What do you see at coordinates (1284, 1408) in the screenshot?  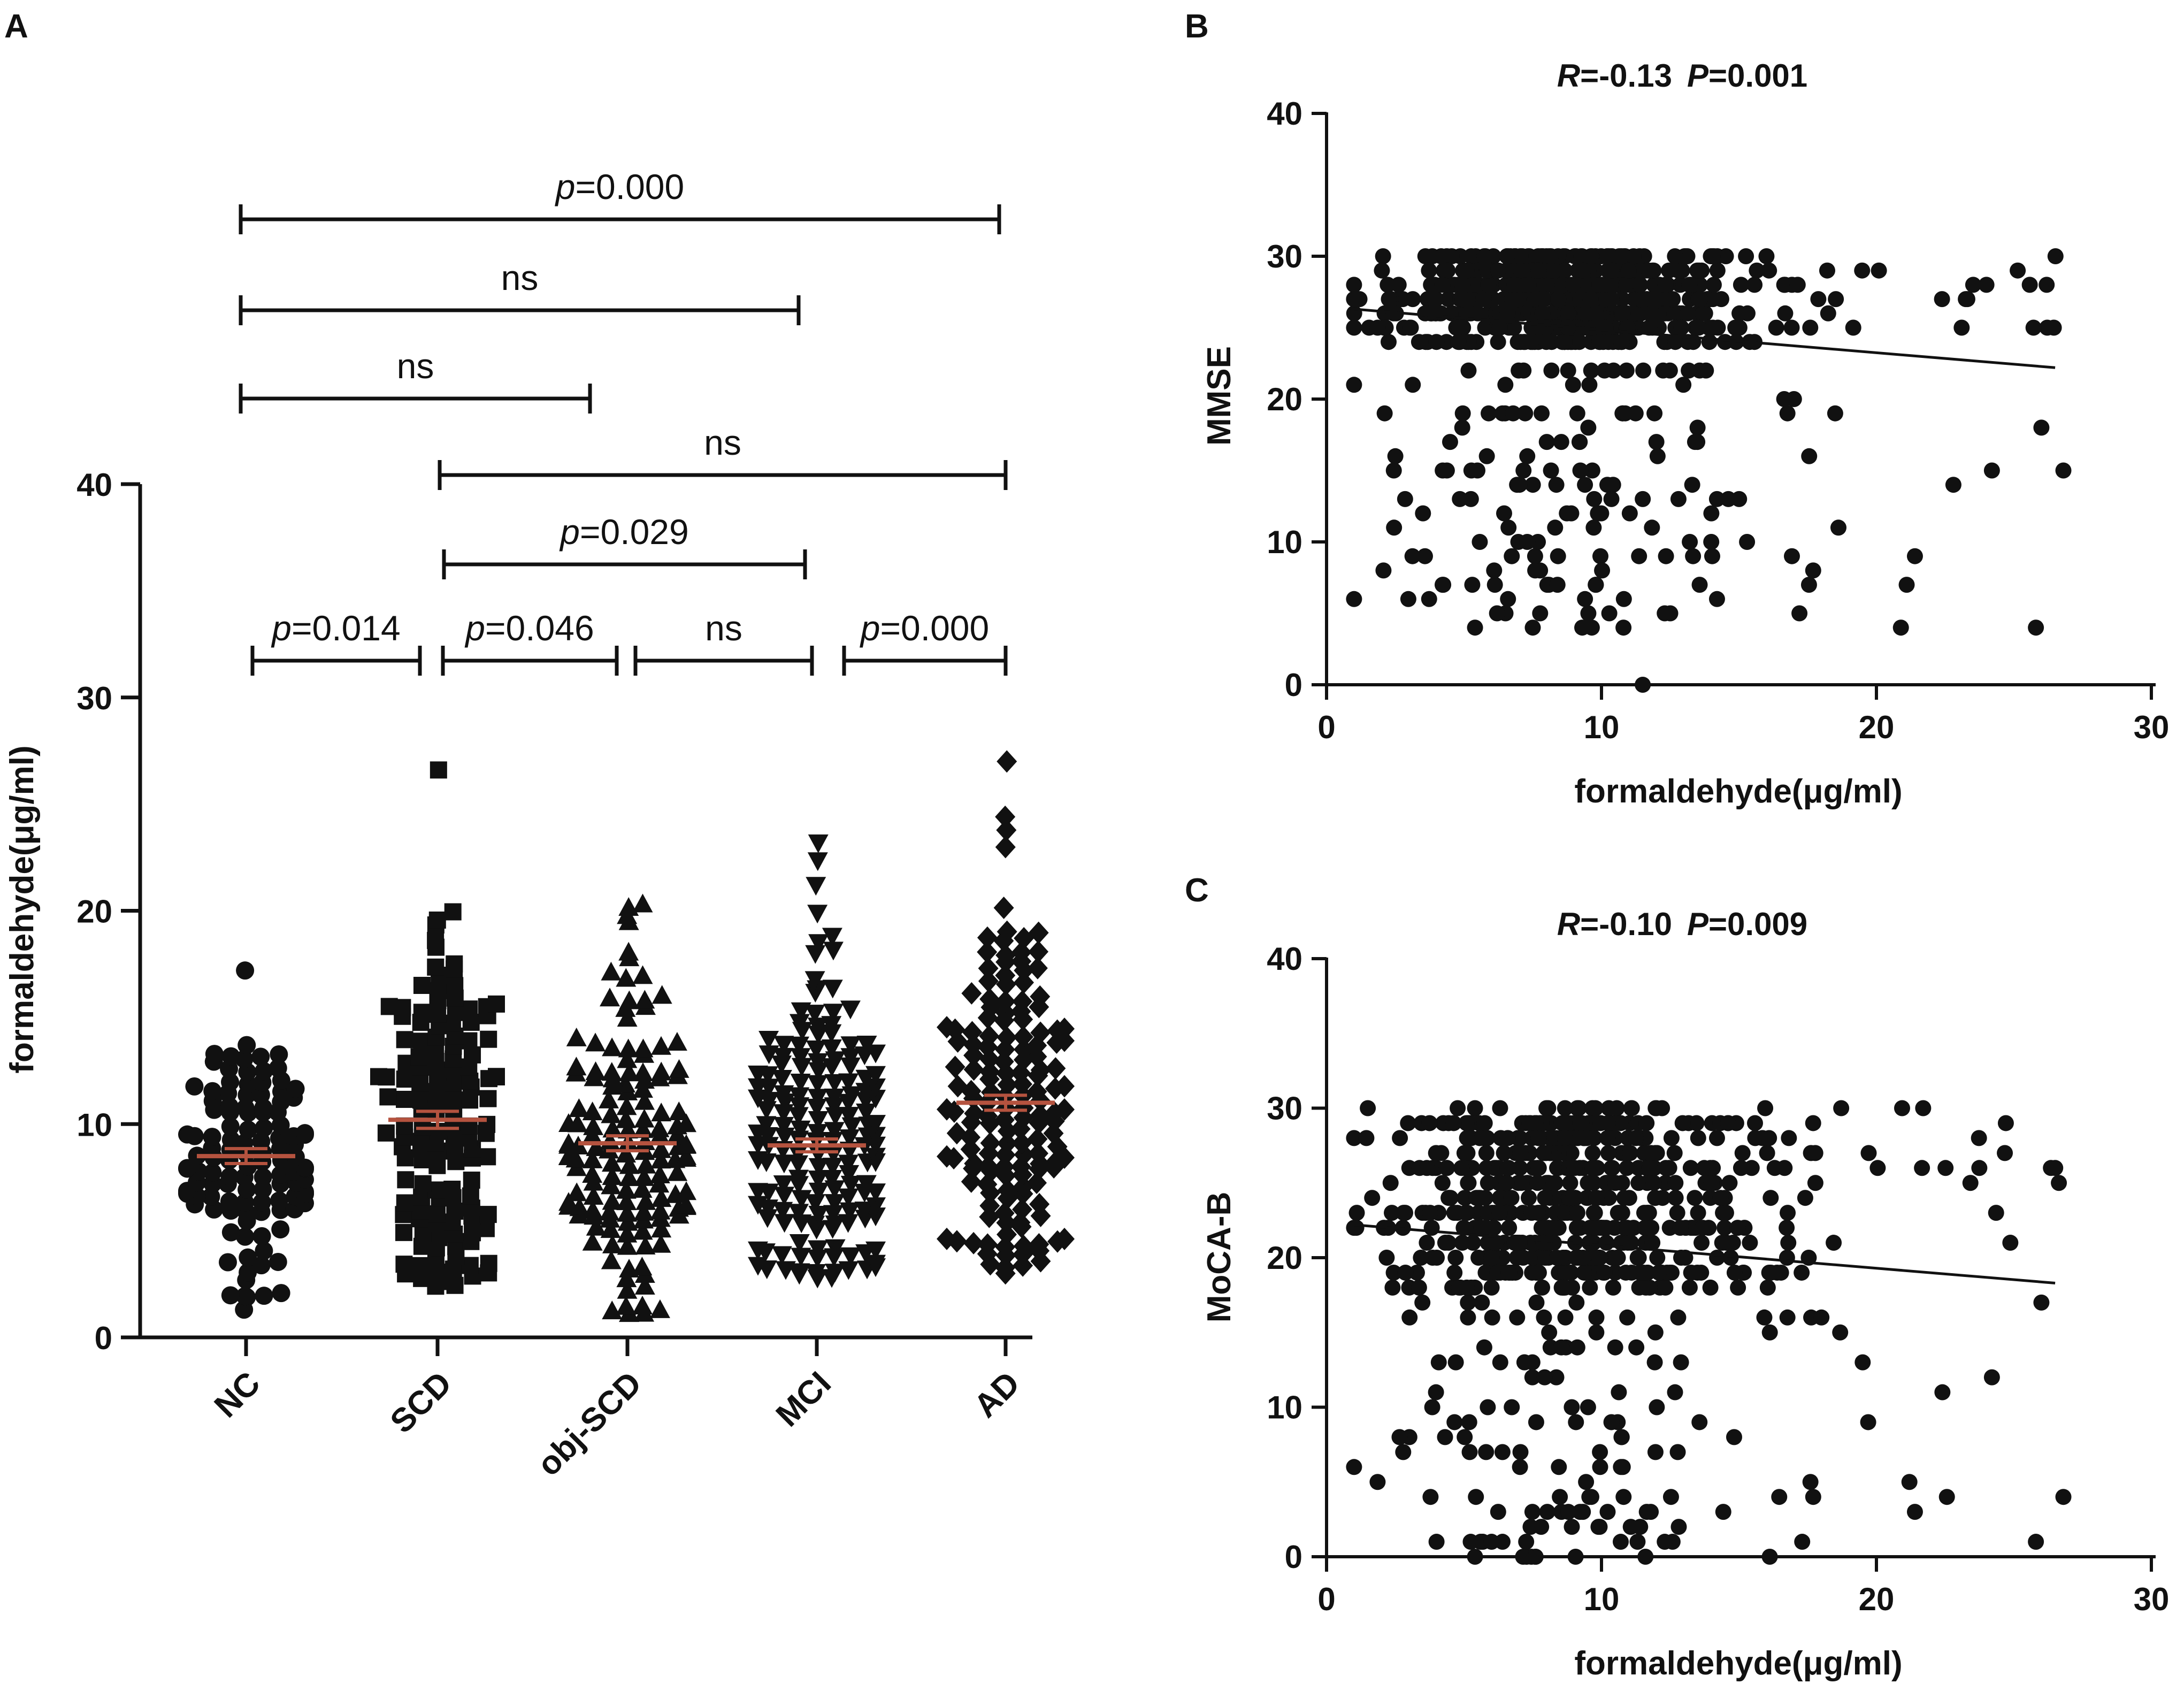 I see `panel-c-y-tick-label: 10` at bounding box center [1284, 1408].